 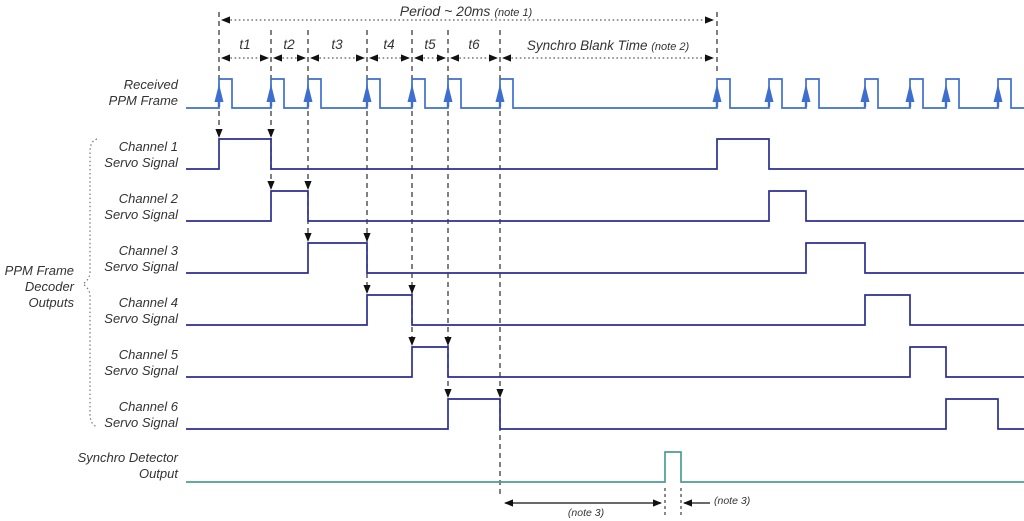 I want to click on t2-label: t2, so click(x=289, y=44).